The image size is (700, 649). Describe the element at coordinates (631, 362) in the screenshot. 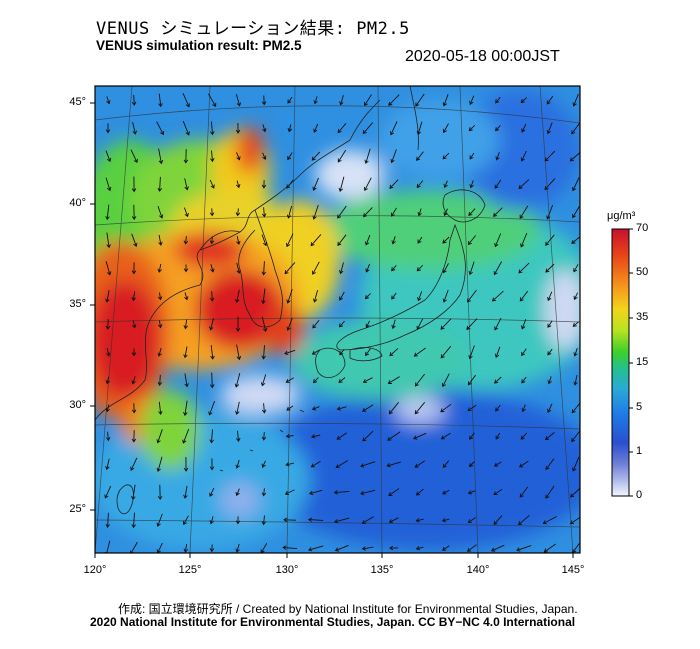

I see `colorbar-ticks` at that location.